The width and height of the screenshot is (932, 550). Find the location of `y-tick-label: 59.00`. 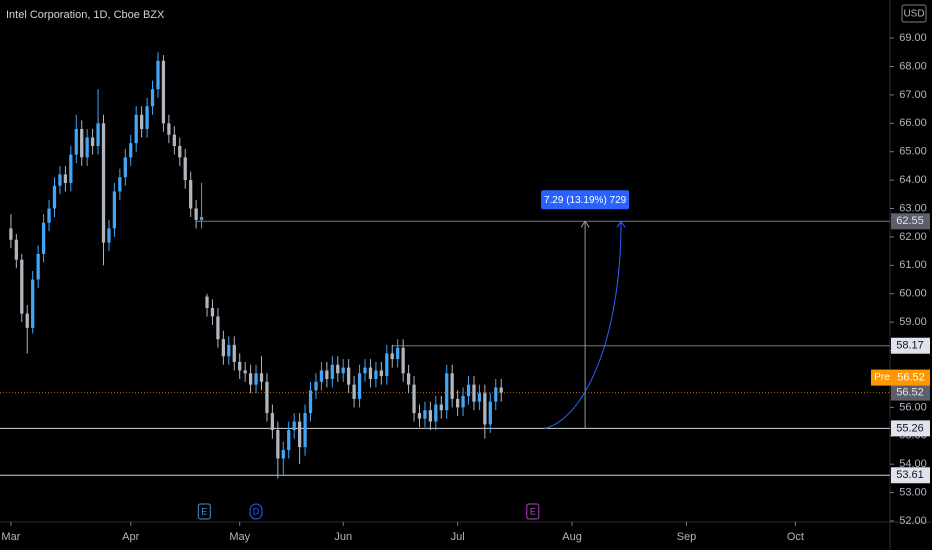

y-tick-label: 59.00 is located at coordinates (913, 322).